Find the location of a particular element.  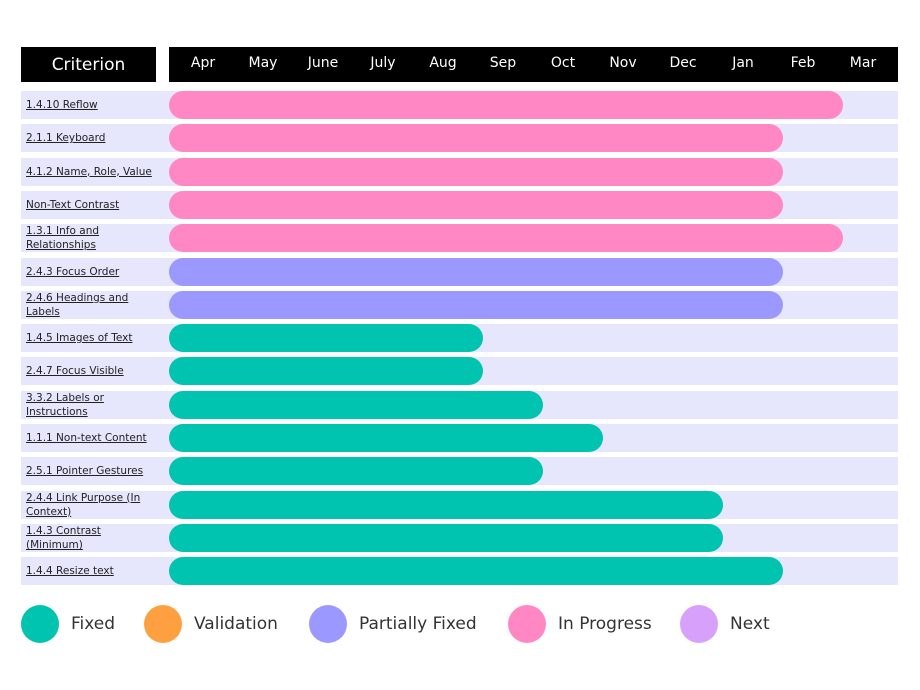

table-row: 1.1.1 Non-text Content is located at coordinates (459, 438).